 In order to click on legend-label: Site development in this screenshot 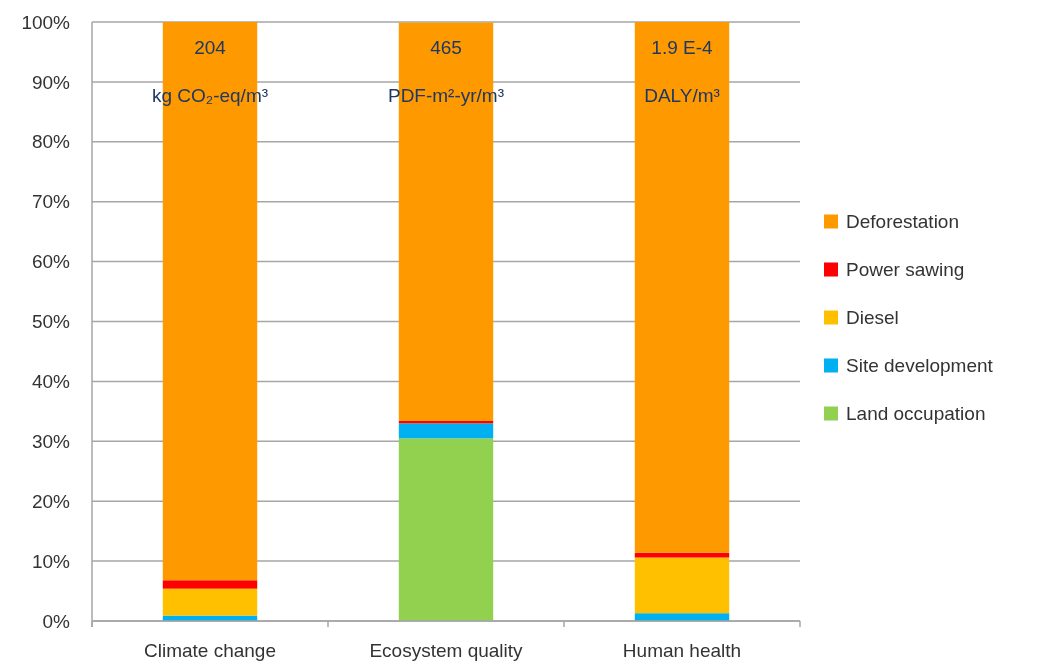, I will do `click(920, 366)`.